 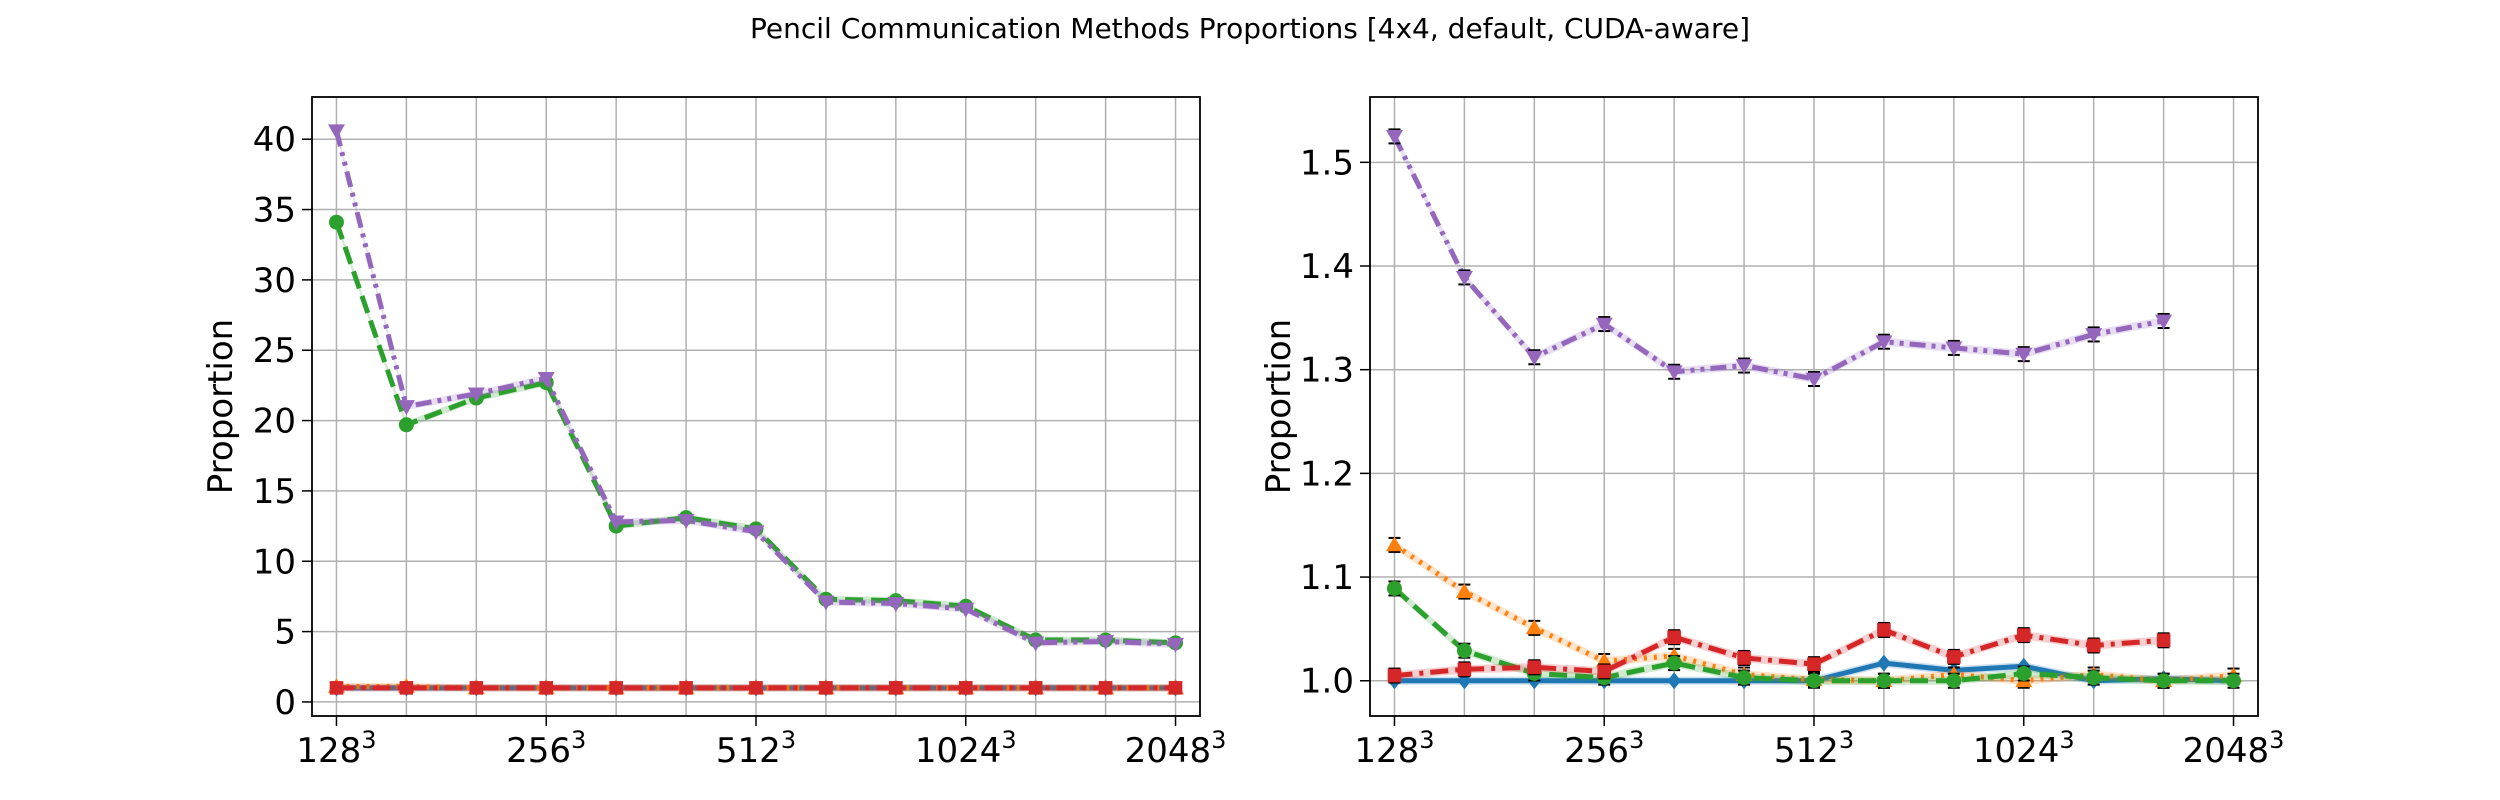 What do you see at coordinates (285, 633) in the screenshot?
I see `y-tick-label: 5` at bounding box center [285, 633].